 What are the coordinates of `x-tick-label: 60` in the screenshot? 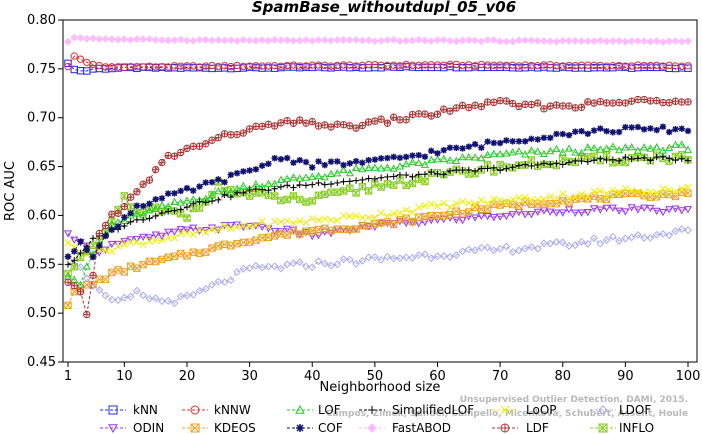 It's located at (437, 376).